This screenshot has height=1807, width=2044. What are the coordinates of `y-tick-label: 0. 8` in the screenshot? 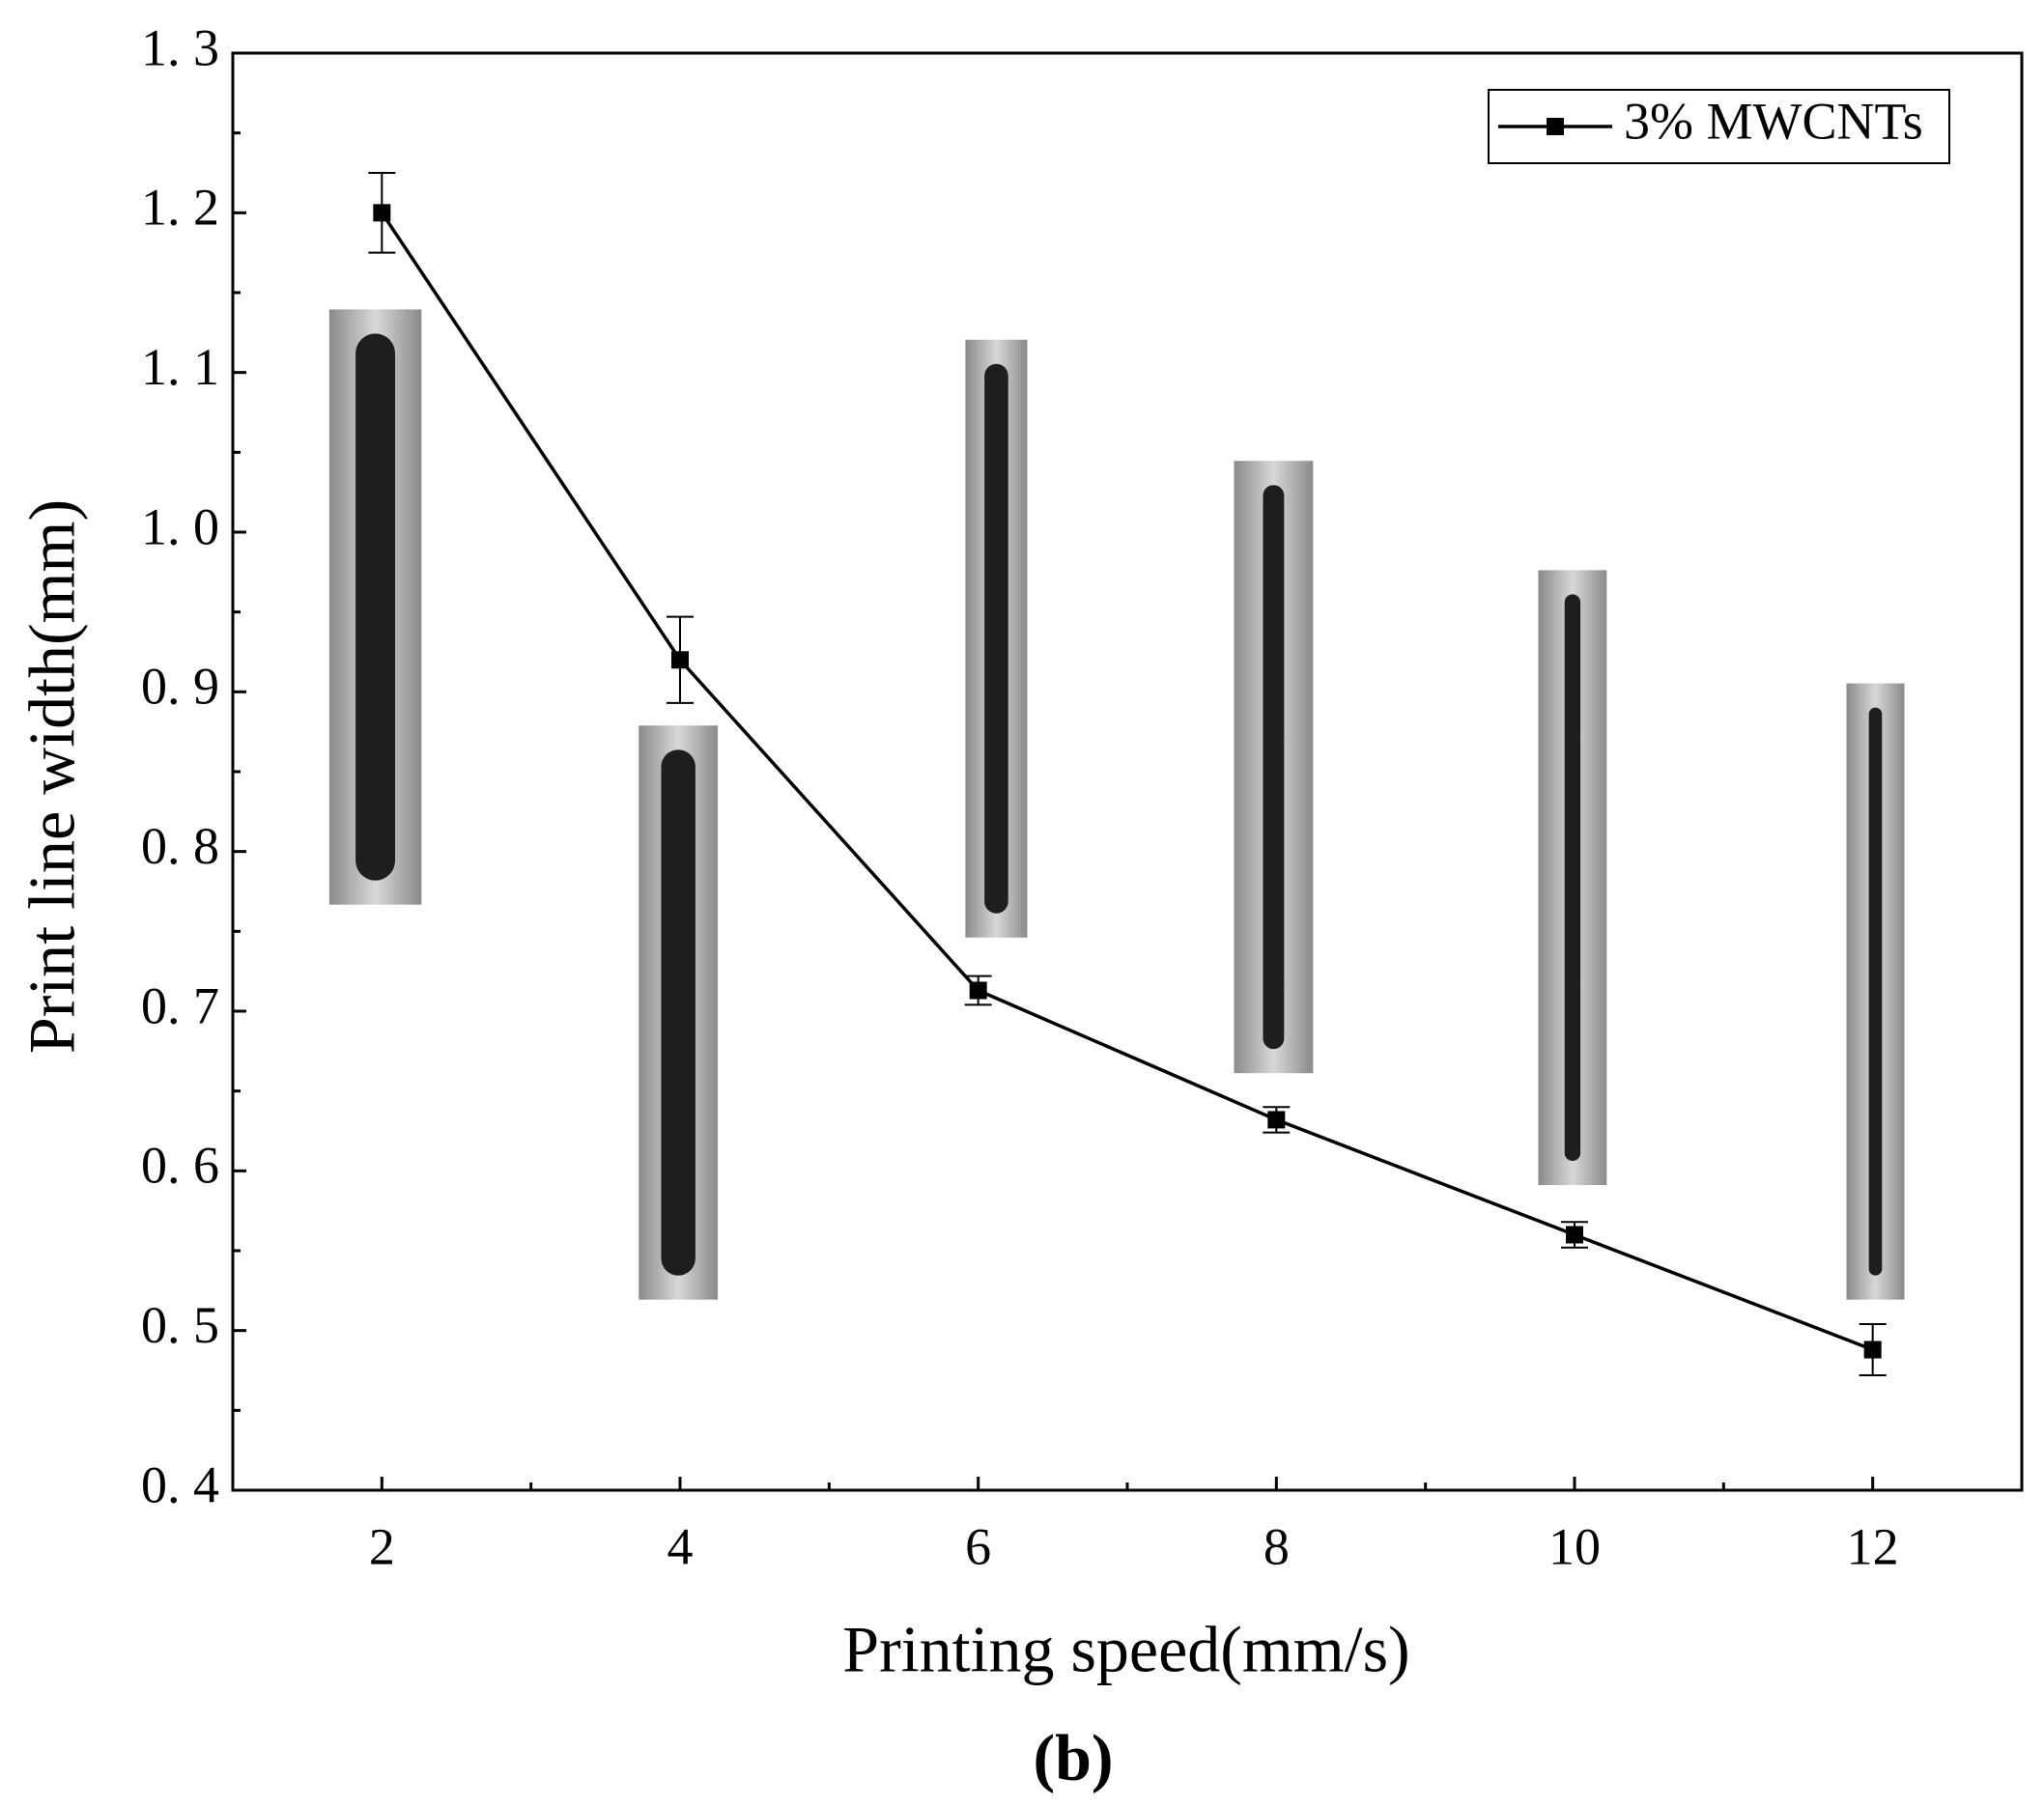 It's located at (180, 846).